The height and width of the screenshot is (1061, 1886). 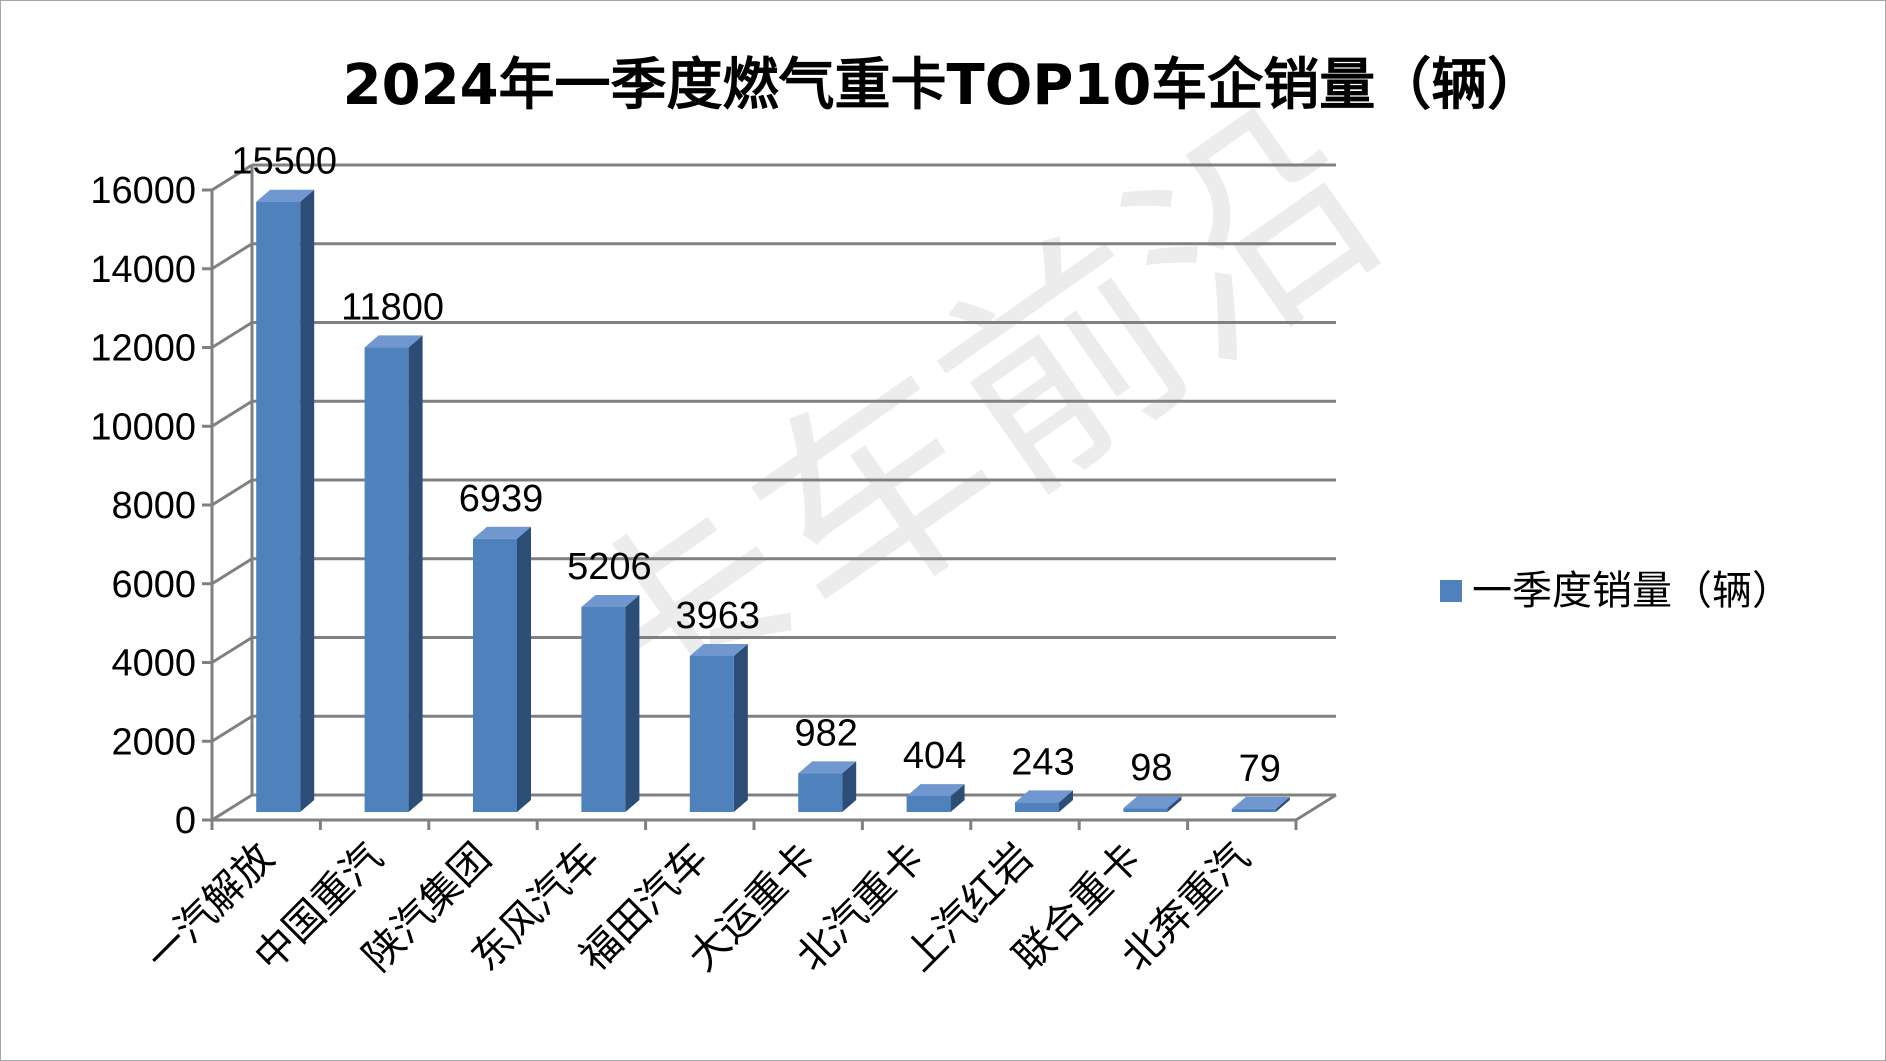 What do you see at coordinates (825, 733) in the screenshot?
I see `data-label: 982` at bounding box center [825, 733].